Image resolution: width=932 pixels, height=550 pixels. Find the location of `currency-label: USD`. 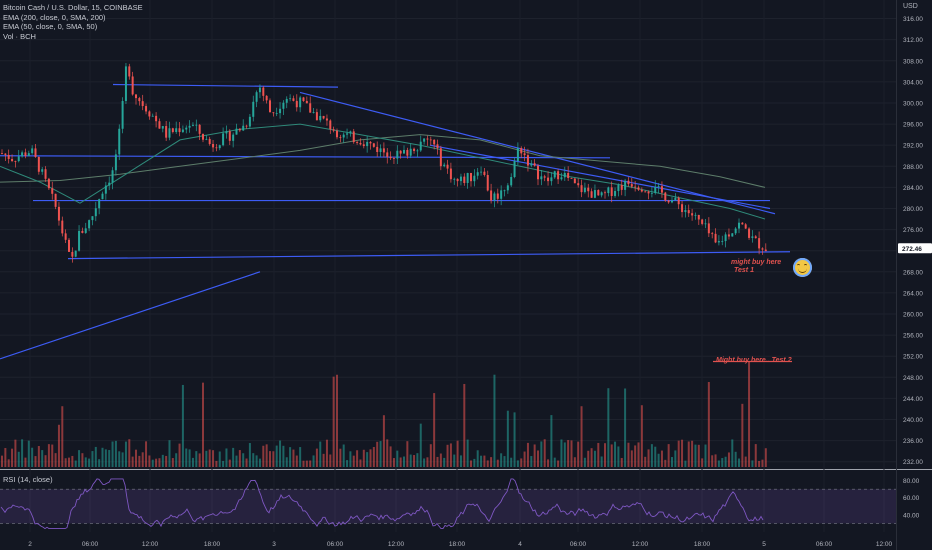

currency-label: USD is located at coordinates (910, 6).